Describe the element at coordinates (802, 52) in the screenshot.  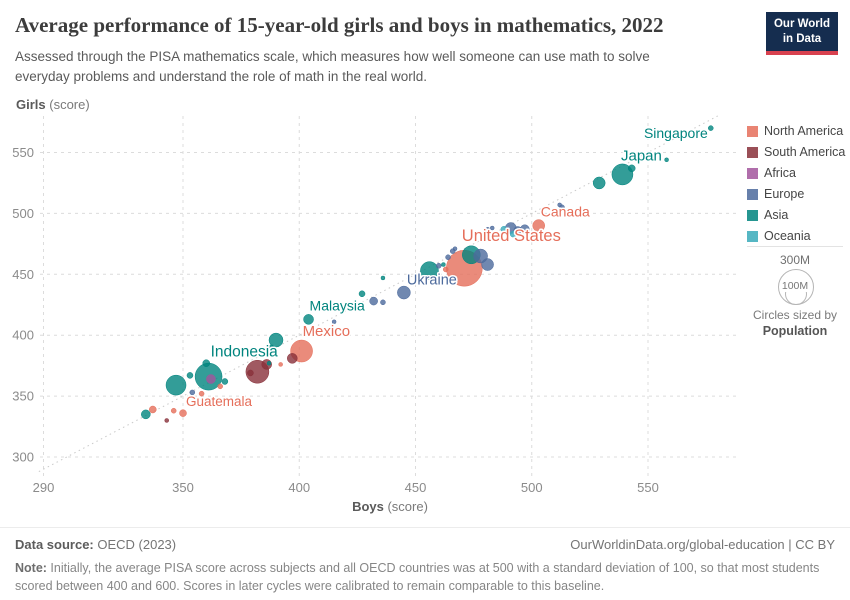
I see `owid-logo-red-bar` at that location.